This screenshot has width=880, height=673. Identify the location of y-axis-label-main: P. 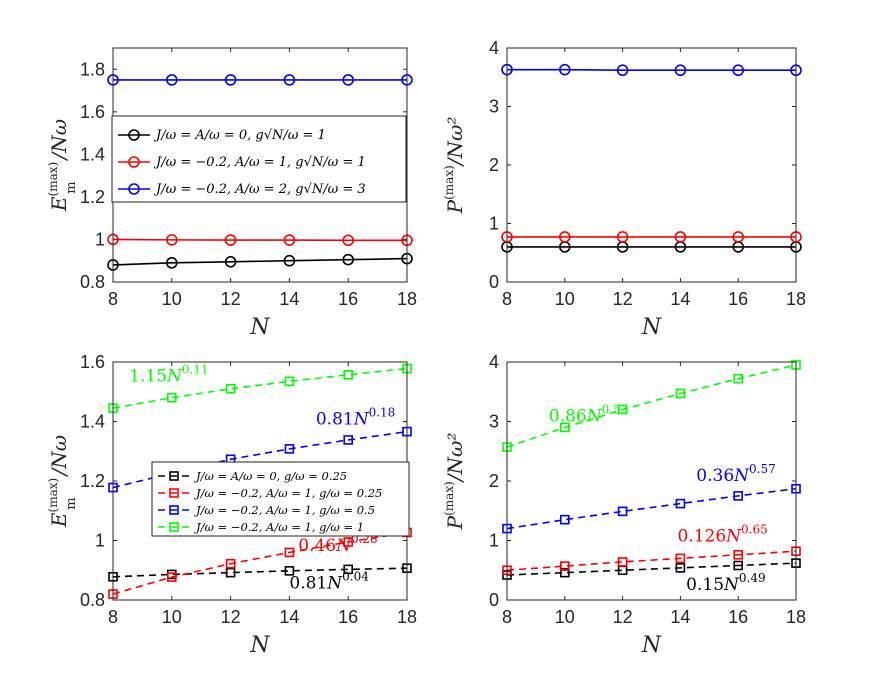
(455, 206).